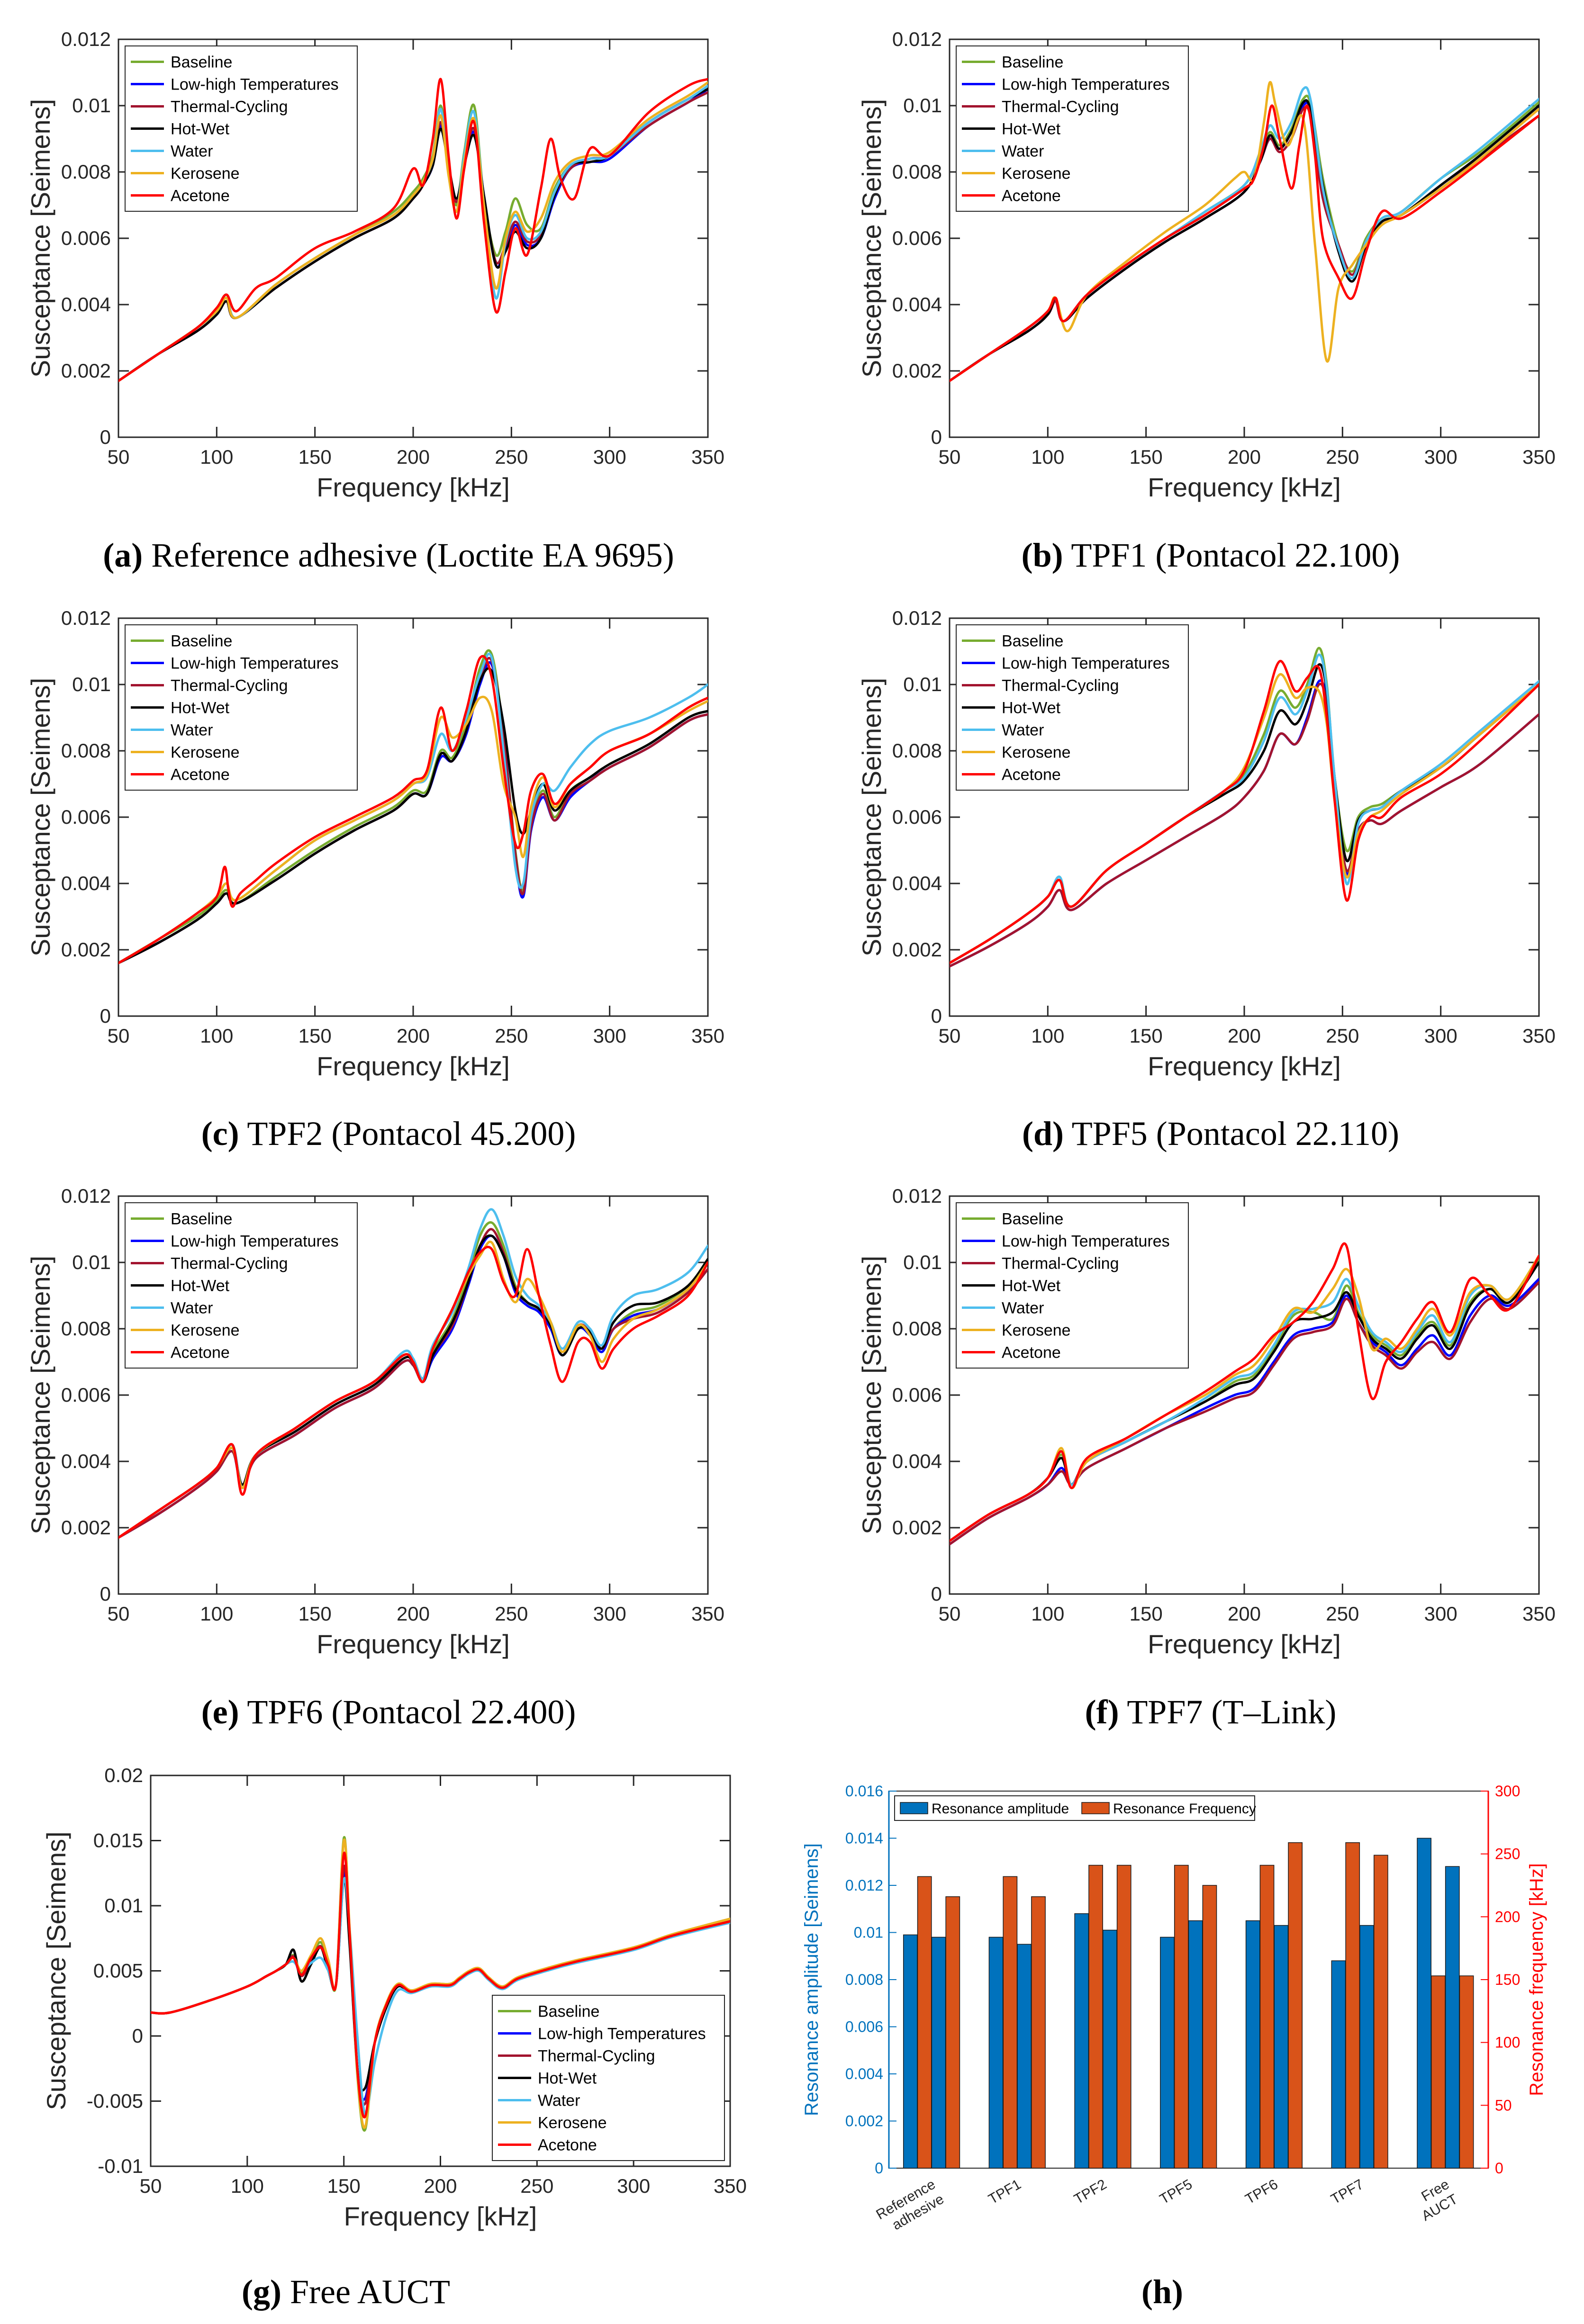 The height and width of the screenshot is (2324, 1584). What do you see at coordinates (1102, 1712) in the screenshot?
I see `caption-letter: (f)` at bounding box center [1102, 1712].